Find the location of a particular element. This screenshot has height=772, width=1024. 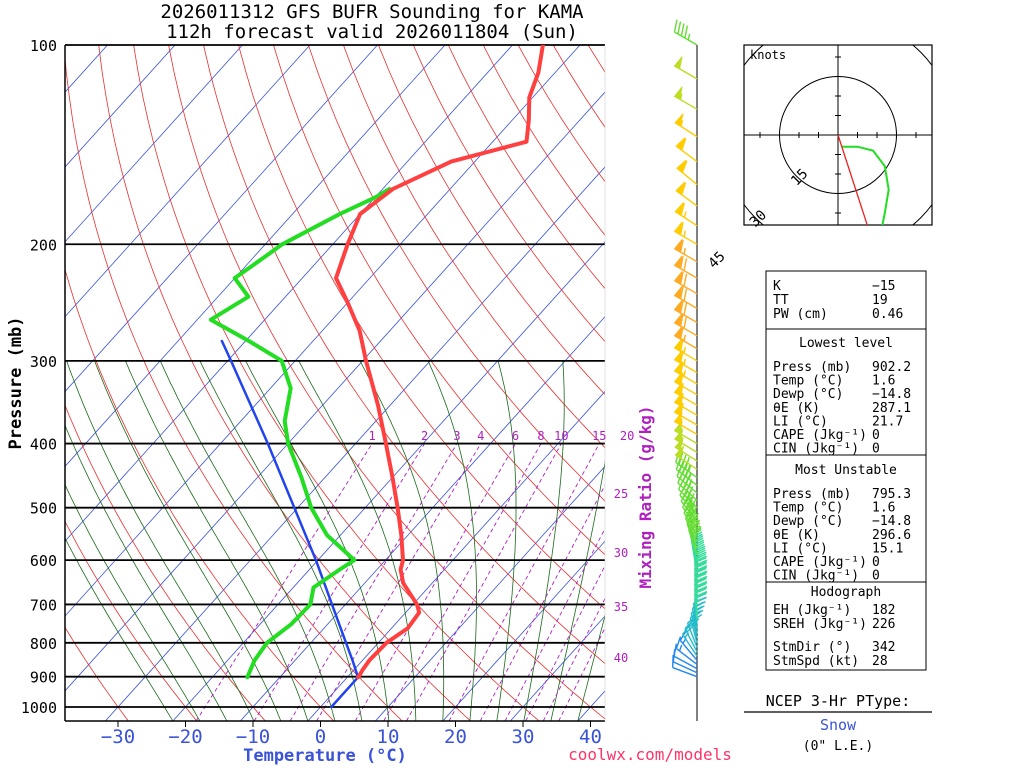

hodograph-title: Hodograph is located at coordinates (846, 592).